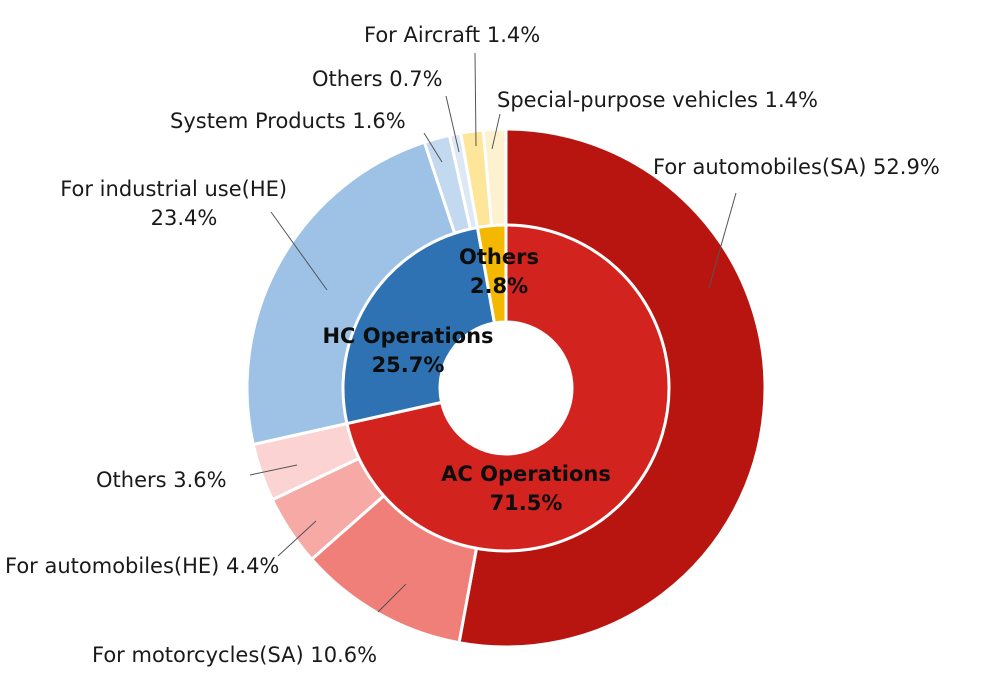 Image resolution: width=988 pixels, height=685 pixels. Describe the element at coordinates (407, 336) in the screenshot. I see `inner-label-hc-name: HC Operations` at that location.